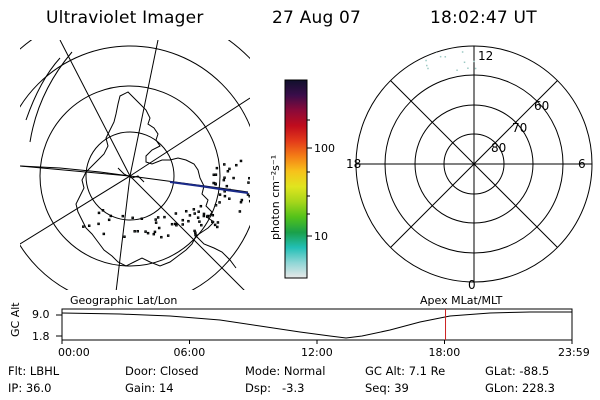 The height and width of the screenshot is (400, 600). Describe the element at coordinates (293, 388) in the screenshot. I see `status-dsp-value: -3.3` at that location.